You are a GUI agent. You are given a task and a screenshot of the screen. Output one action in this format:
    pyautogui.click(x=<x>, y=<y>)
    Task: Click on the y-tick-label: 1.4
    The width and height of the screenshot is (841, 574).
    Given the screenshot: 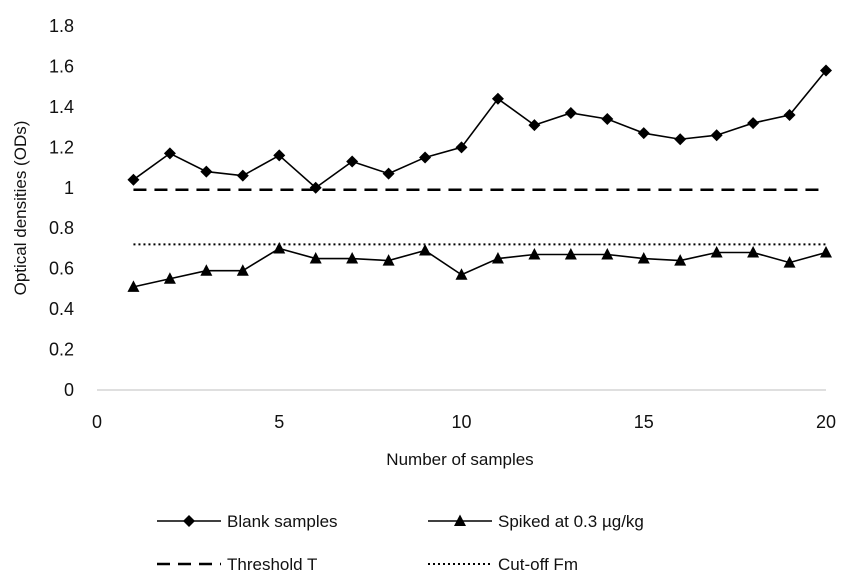 What is the action you would take?
    pyautogui.click(x=61, y=107)
    